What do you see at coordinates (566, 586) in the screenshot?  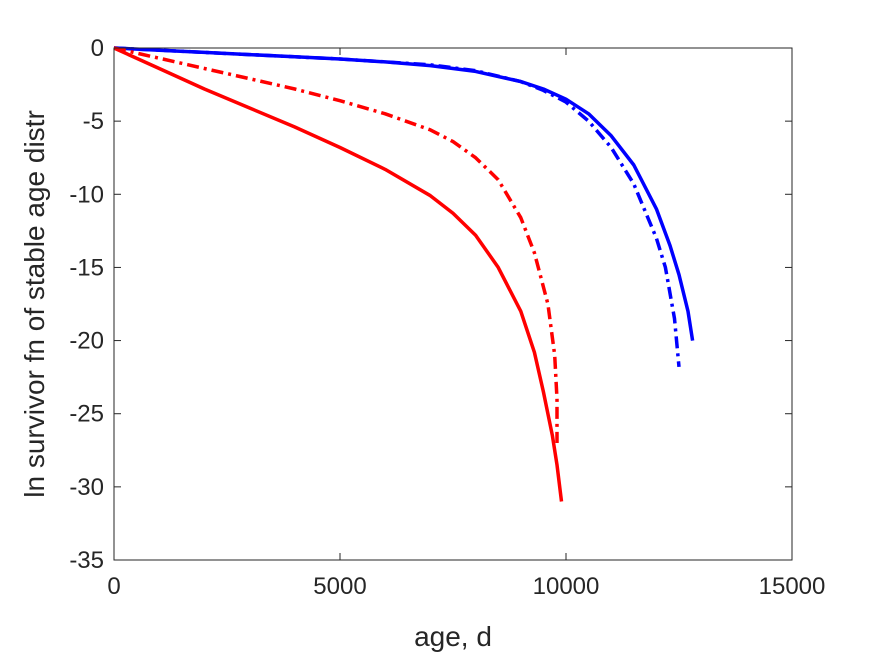 I see `x-tick-label: 10000` at bounding box center [566, 586].